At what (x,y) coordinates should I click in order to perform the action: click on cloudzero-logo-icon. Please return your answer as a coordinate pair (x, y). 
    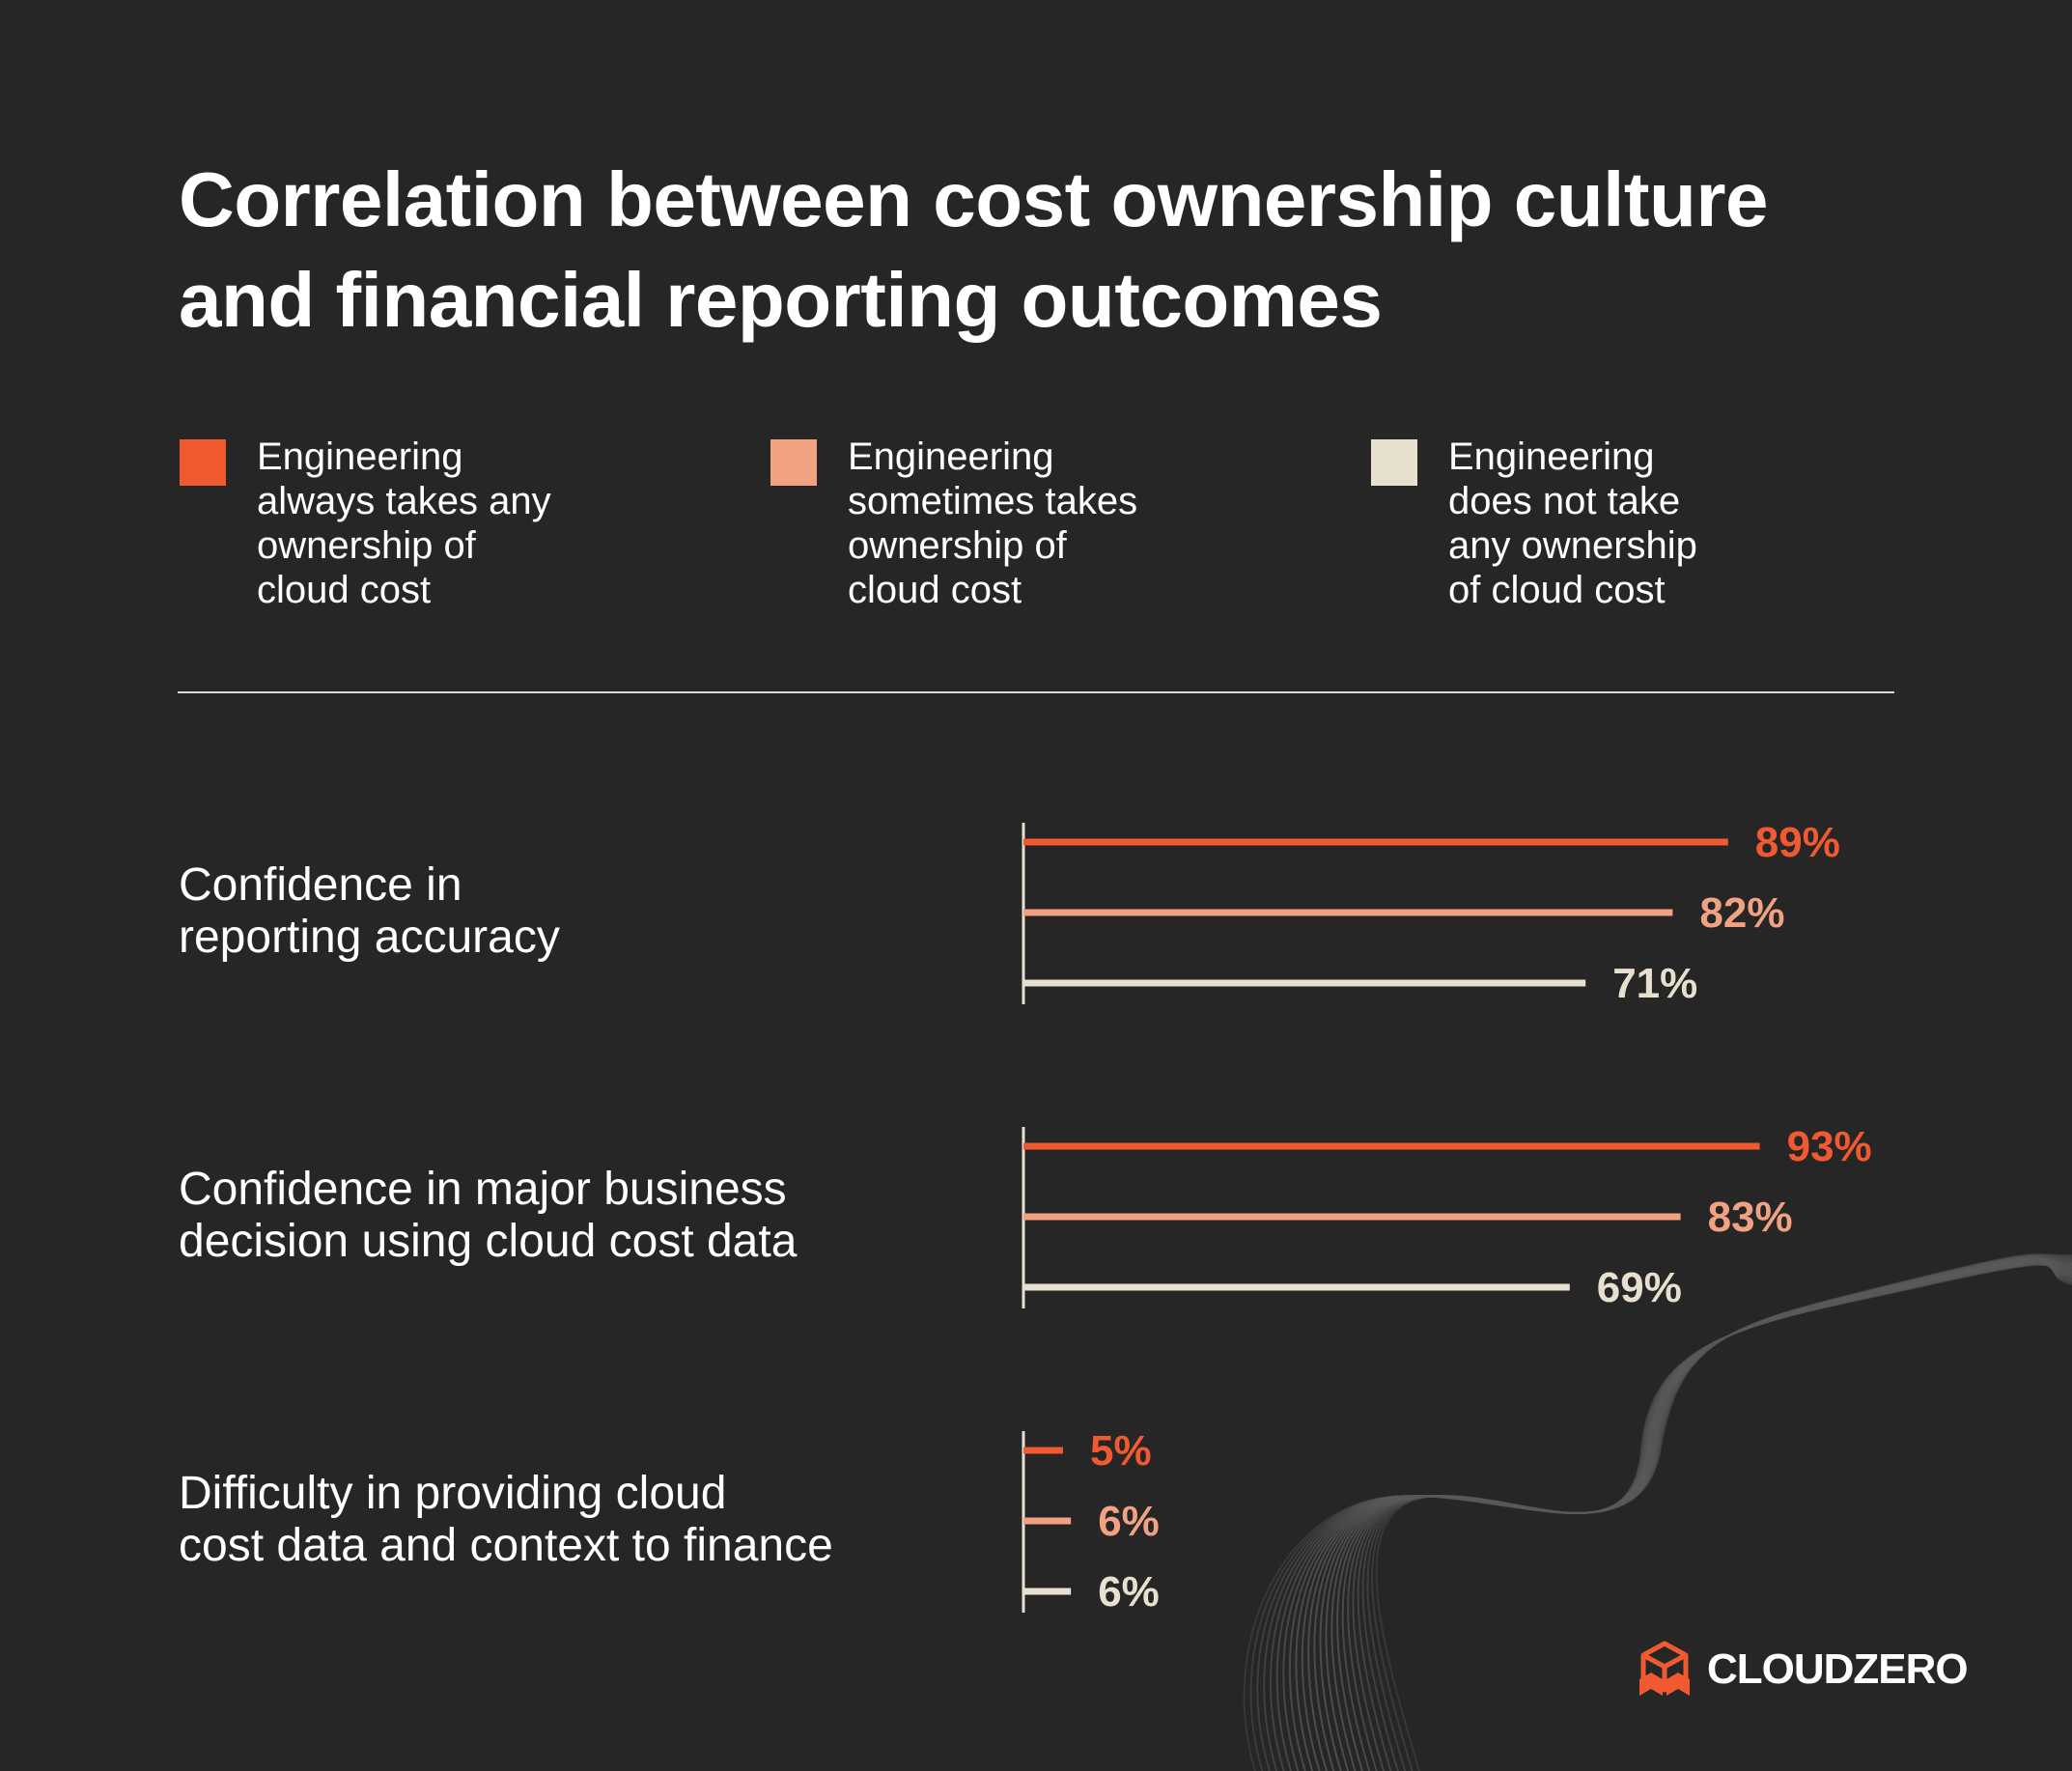
    Looking at the image, I should click on (1665, 1668).